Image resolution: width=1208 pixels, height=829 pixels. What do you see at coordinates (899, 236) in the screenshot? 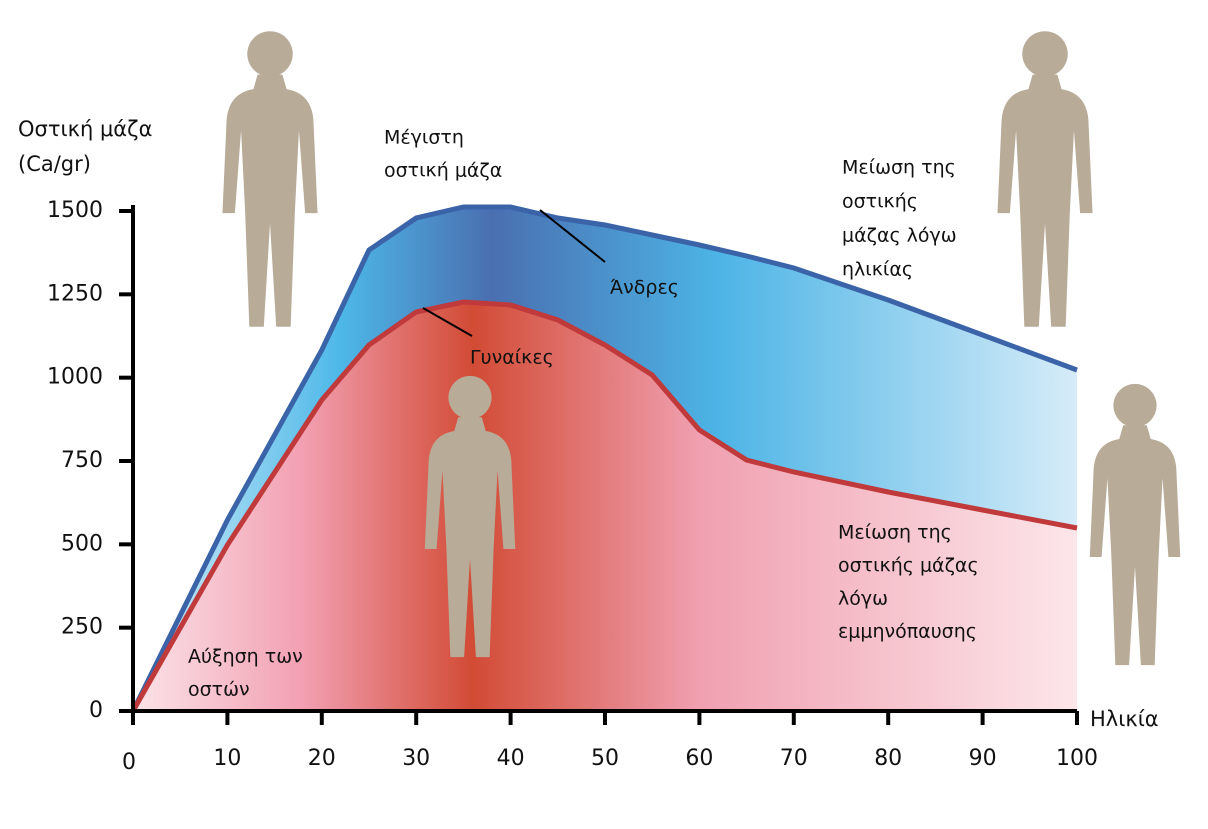
I see `annotation: μάζας λόγω` at bounding box center [899, 236].